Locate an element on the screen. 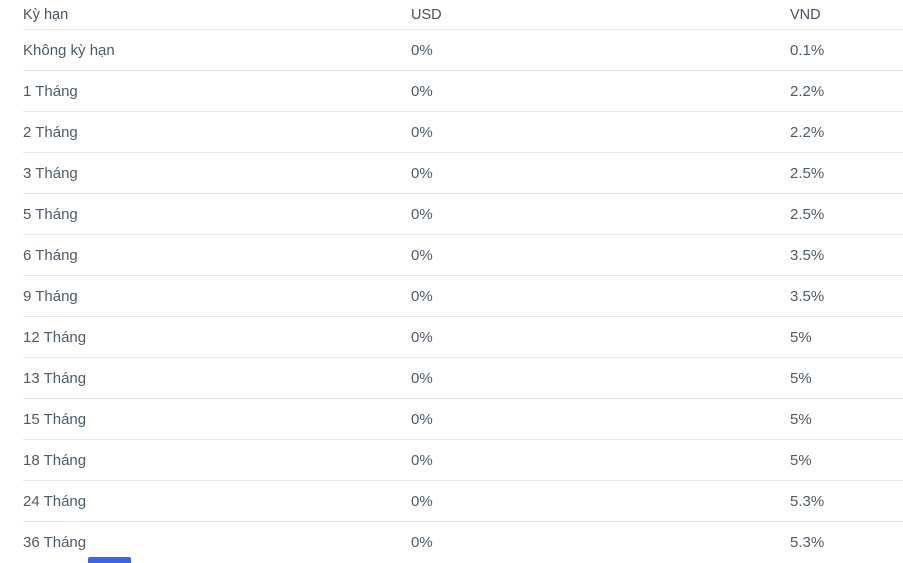 The image size is (903, 563). table-row: 18 Tháng 0% 5% is located at coordinates (463, 459).